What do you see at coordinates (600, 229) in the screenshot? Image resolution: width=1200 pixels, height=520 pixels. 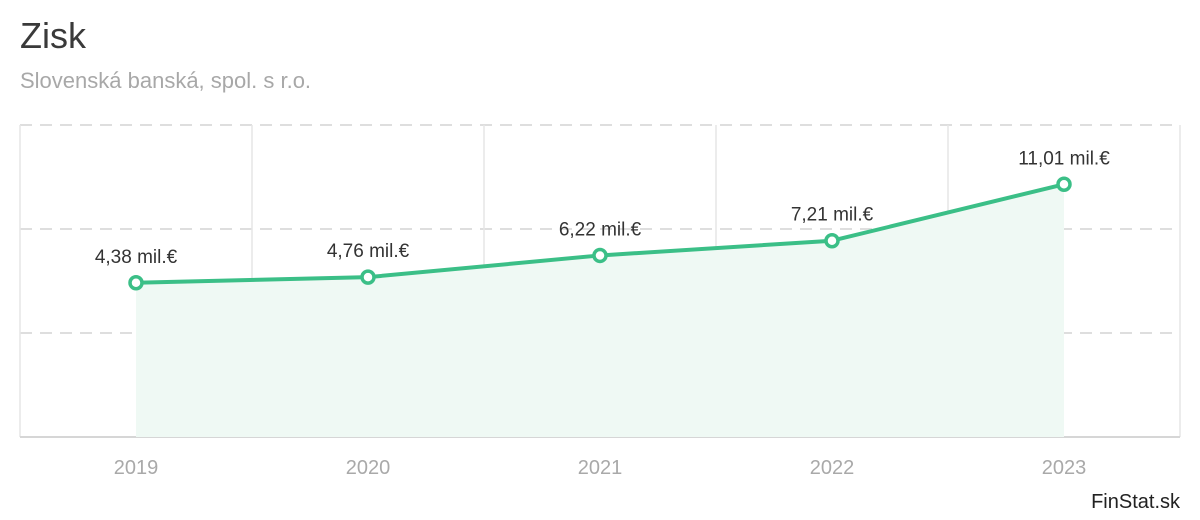 I see `data-label-2021: 6,22 mil.€` at bounding box center [600, 229].